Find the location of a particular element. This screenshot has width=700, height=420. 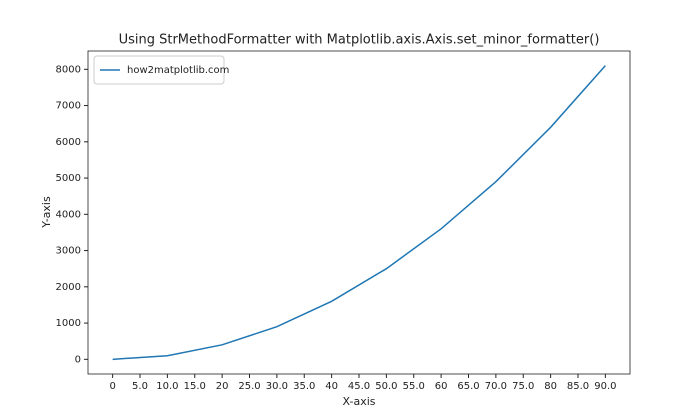

y-axis-label: Y-axis is located at coordinates (46, 212).